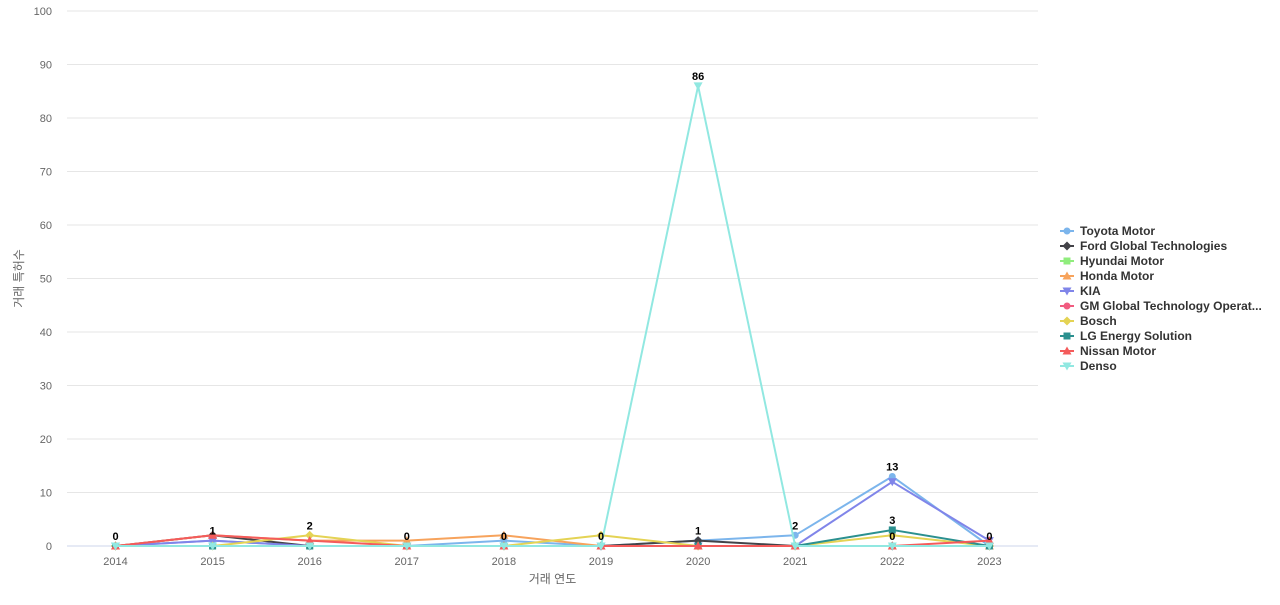 The width and height of the screenshot is (1280, 605). What do you see at coordinates (1122, 261) in the screenshot?
I see `legend-label: Hyundai Motor` at bounding box center [1122, 261].